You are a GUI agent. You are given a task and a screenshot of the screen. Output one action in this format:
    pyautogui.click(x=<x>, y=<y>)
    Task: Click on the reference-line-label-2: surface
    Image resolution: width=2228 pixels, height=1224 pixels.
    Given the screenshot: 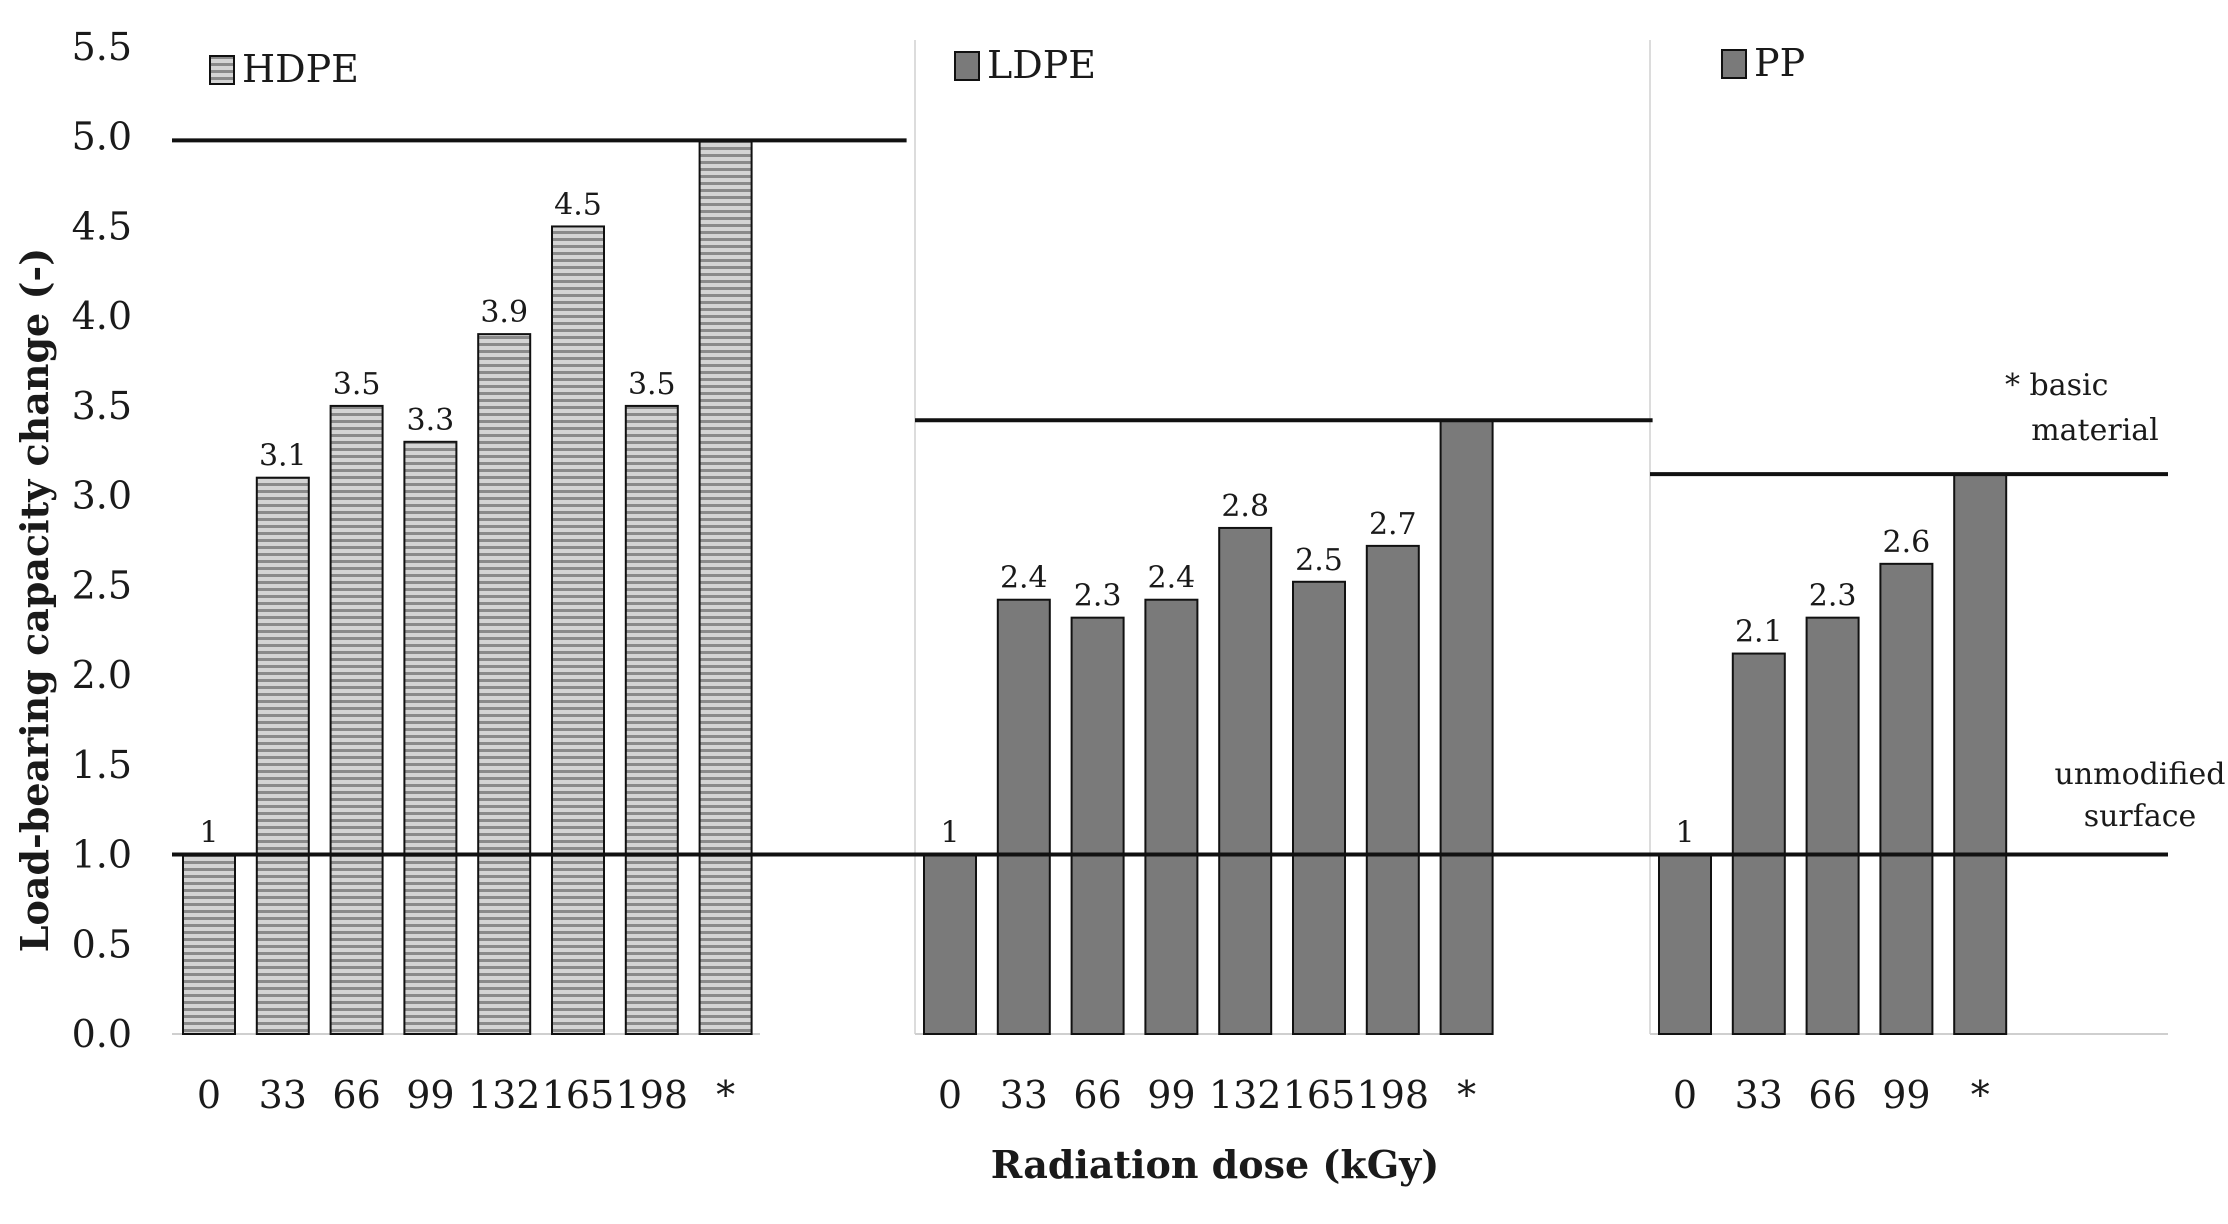 What is the action you would take?
    pyautogui.click(x=2140, y=816)
    